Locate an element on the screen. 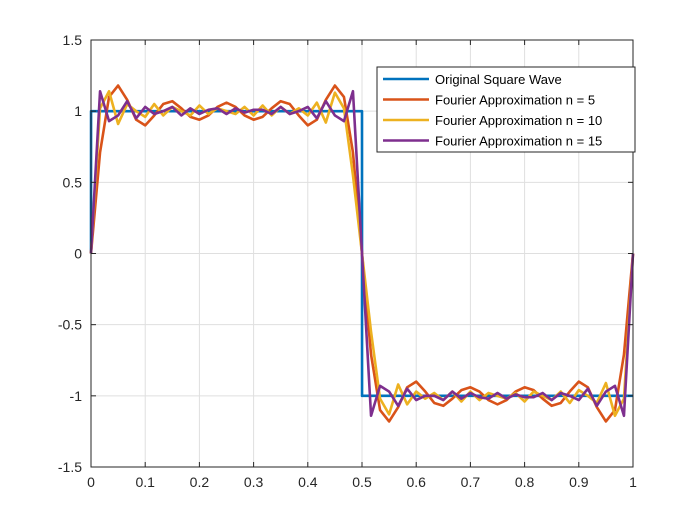 This screenshot has width=700, height=525. y-tick-label: 0.5 is located at coordinates (73, 182).